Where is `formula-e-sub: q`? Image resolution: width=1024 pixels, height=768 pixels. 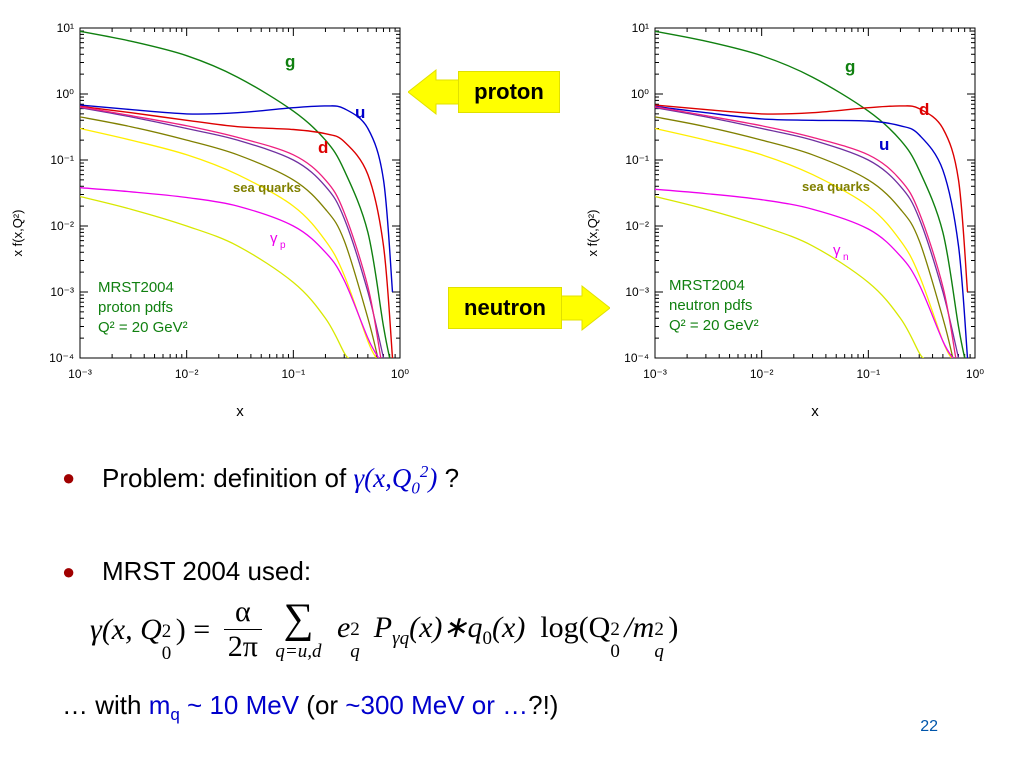
formula-e-sub: q is located at coordinates (355, 651).